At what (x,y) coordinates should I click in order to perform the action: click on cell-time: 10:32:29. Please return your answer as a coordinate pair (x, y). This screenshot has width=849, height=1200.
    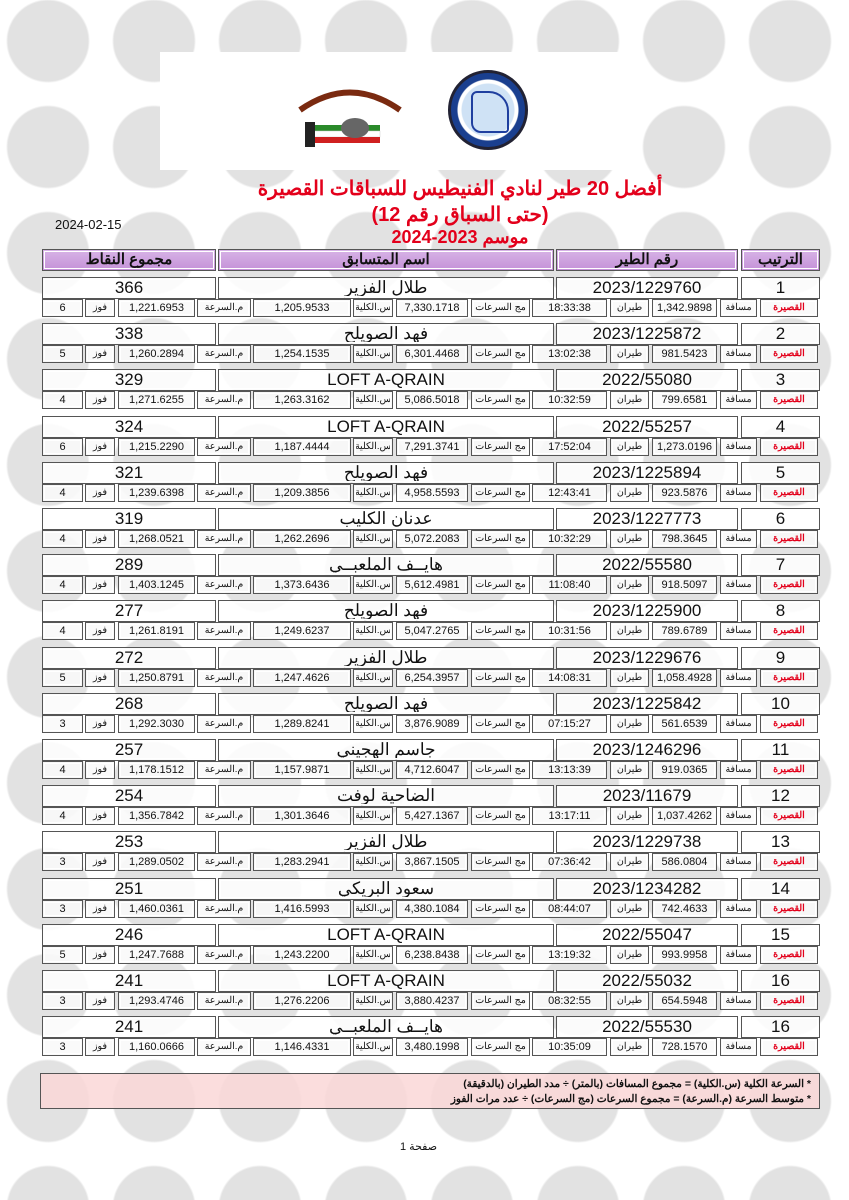
    Looking at the image, I should click on (569, 539).